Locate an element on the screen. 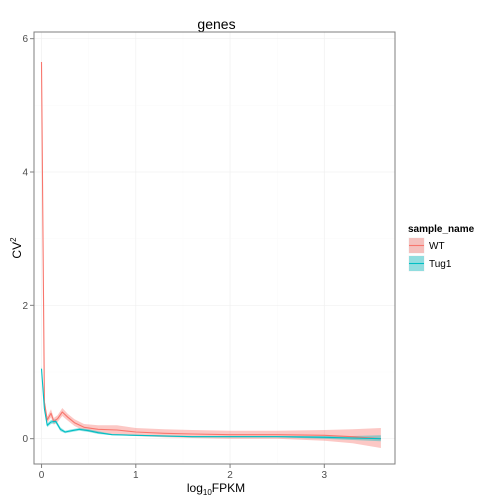 Image resolution: width=504 pixels, height=504 pixels. x-tick-label: 2 is located at coordinates (230, 475).